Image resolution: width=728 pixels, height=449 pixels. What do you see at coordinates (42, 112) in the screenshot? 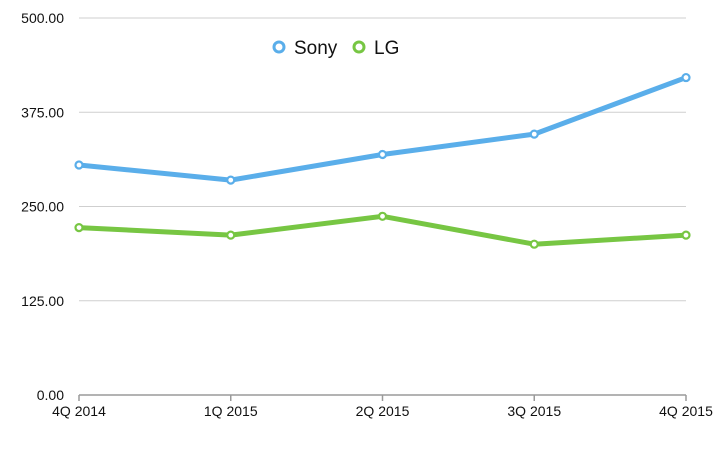
I see `y-tick-label: 375.00` at bounding box center [42, 112].